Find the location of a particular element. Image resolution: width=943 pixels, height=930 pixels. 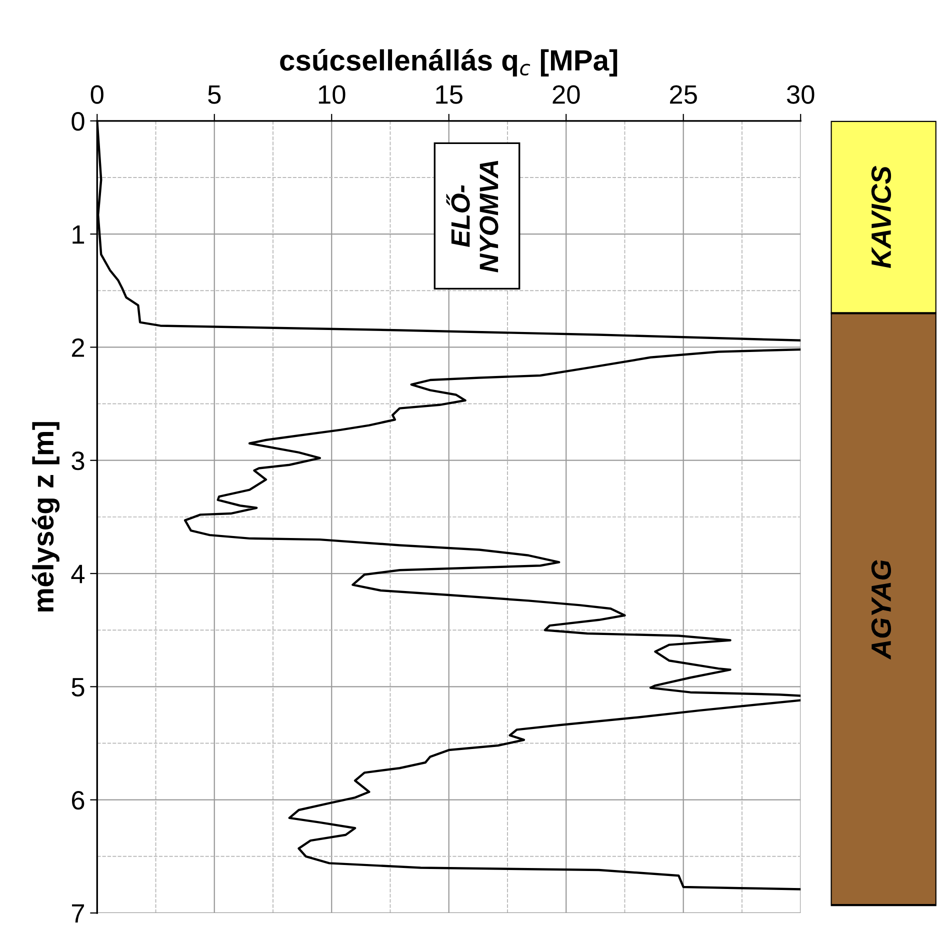

x-tick-label: 5 is located at coordinates (214, 94).